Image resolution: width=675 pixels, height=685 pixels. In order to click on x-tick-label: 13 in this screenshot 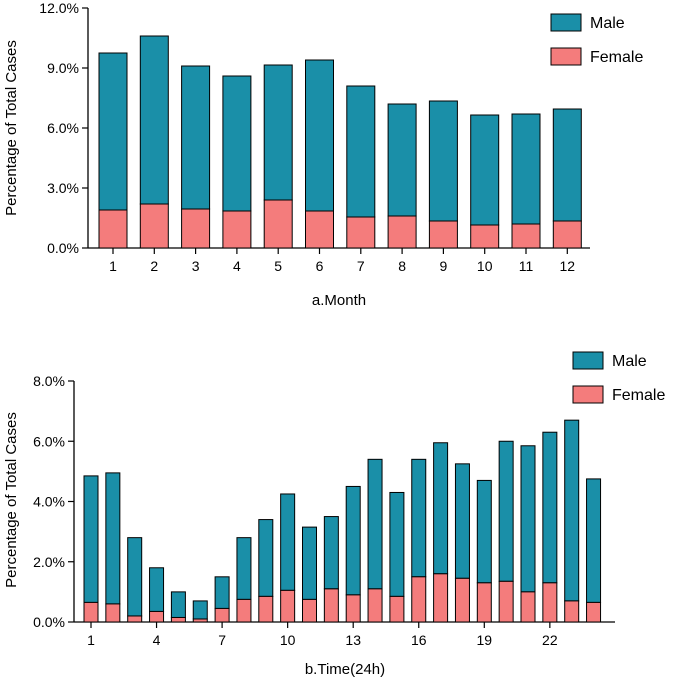, I will do `click(353, 640)`.